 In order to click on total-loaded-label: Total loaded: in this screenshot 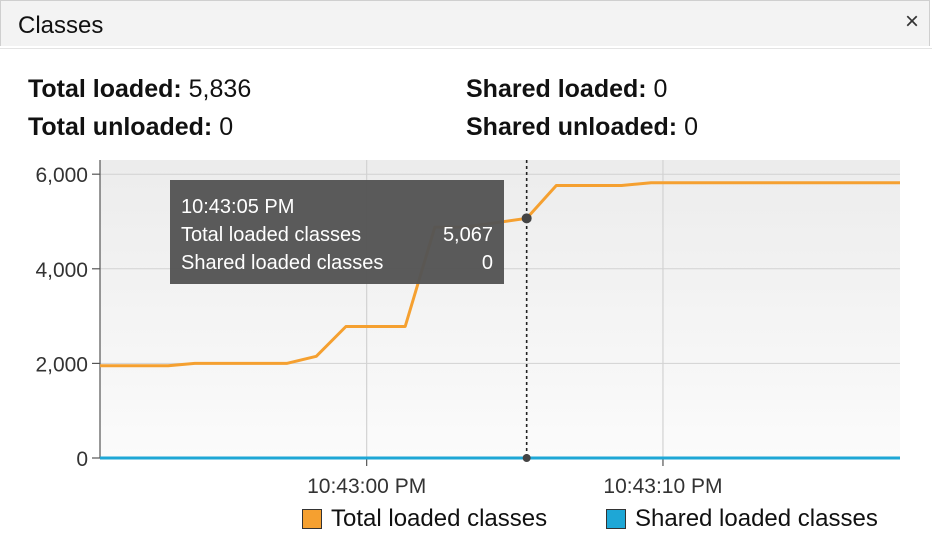, I will do `click(105, 89)`.